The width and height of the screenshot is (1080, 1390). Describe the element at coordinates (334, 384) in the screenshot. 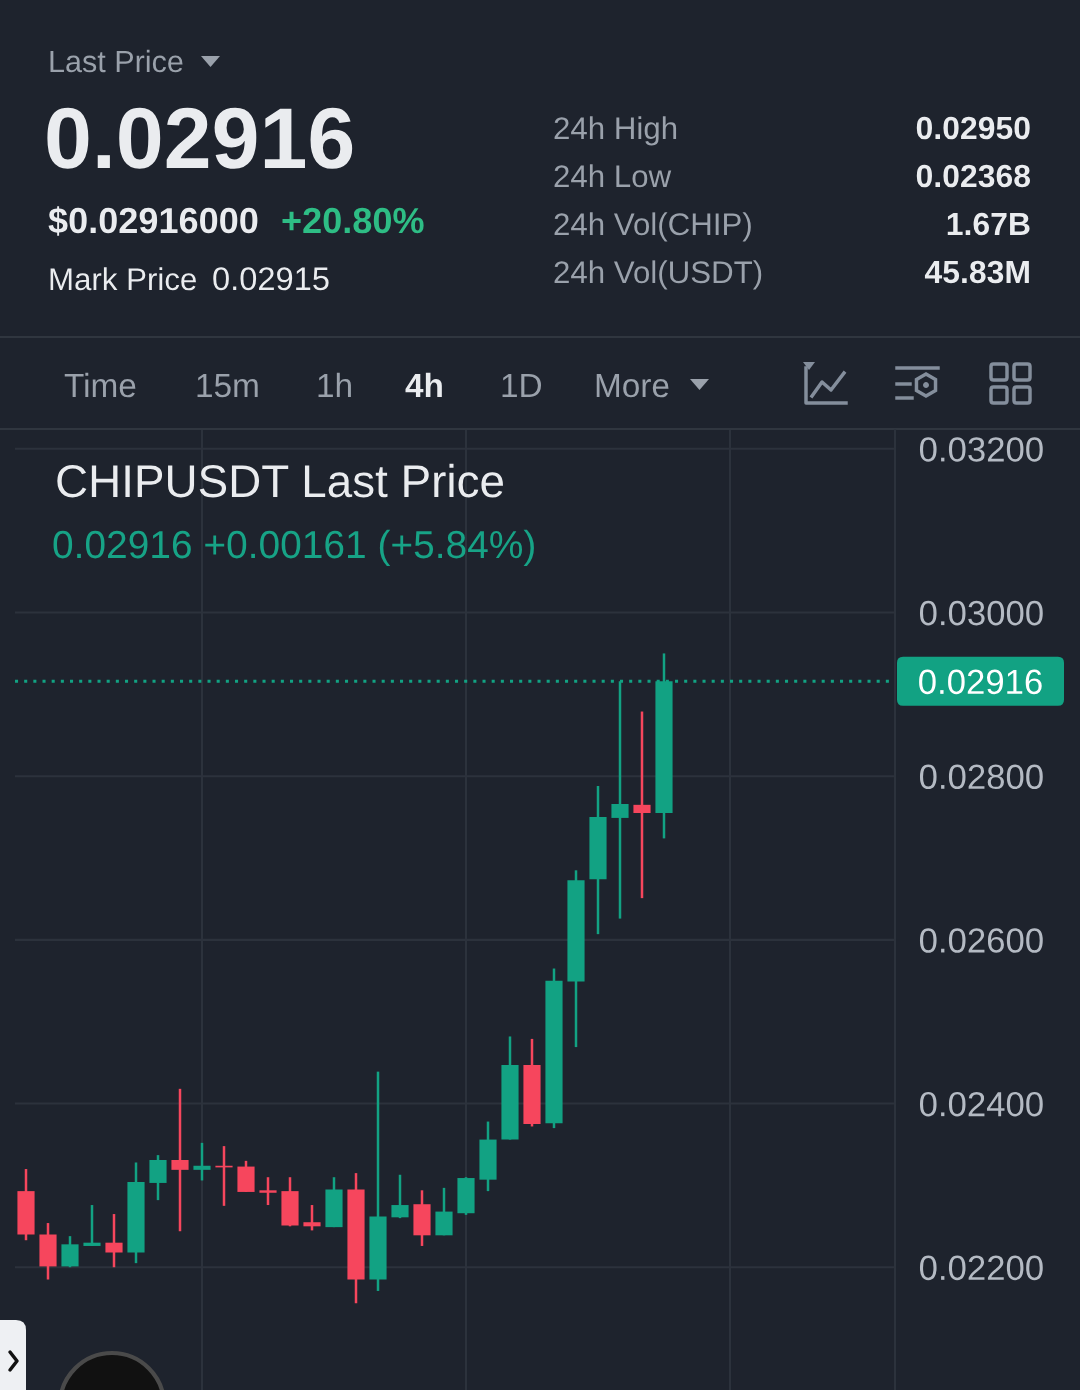

I see `text: 1h` at that location.